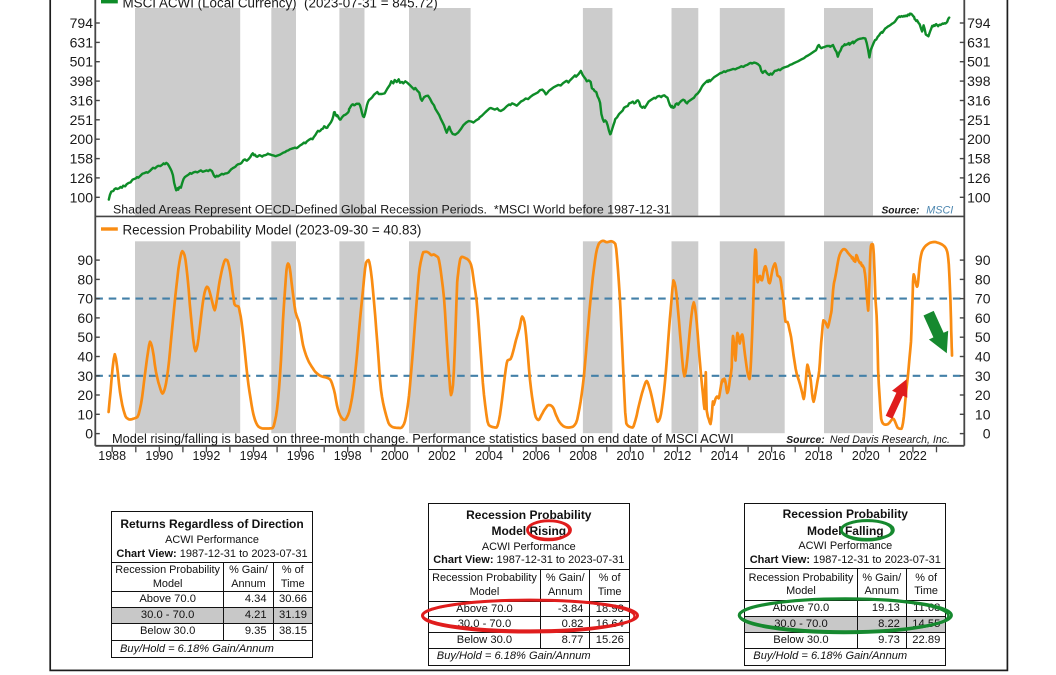 The height and width of the screenshot is (675, 1056). What do you see at coordinates (819, 456) in the screenshot?
I see `svg-text: 2018` at bounding box center [819, 456].